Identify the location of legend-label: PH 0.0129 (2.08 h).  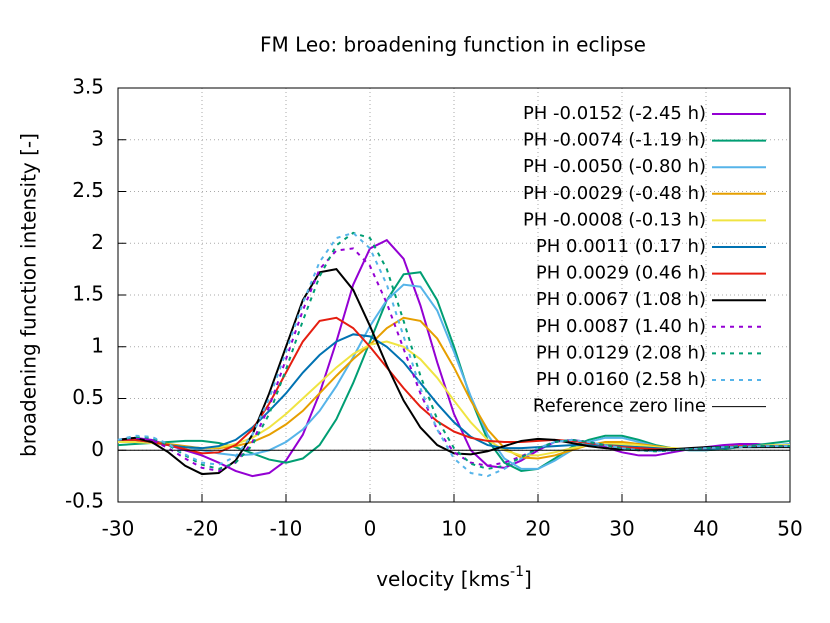
(621, 352).